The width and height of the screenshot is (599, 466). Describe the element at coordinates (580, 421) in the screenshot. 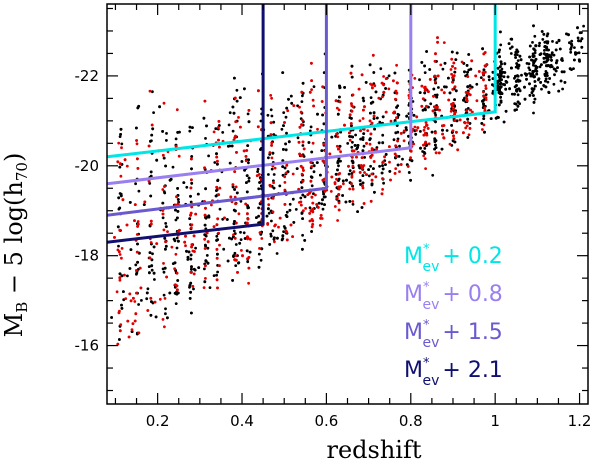

I see `x-tick-label: 1.2` at that location.